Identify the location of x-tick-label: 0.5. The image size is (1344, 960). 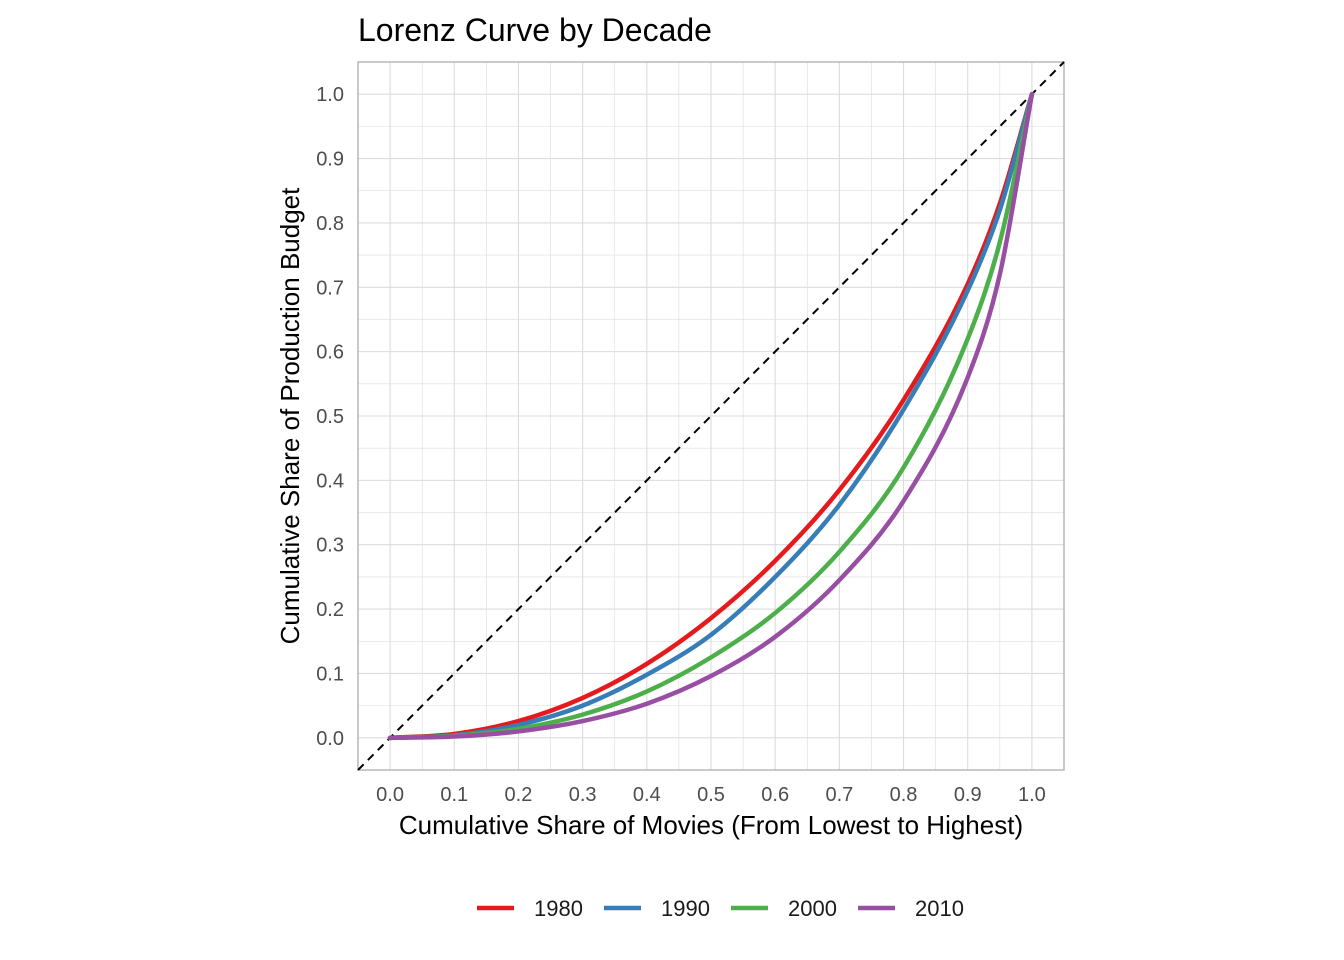
(711, 795).